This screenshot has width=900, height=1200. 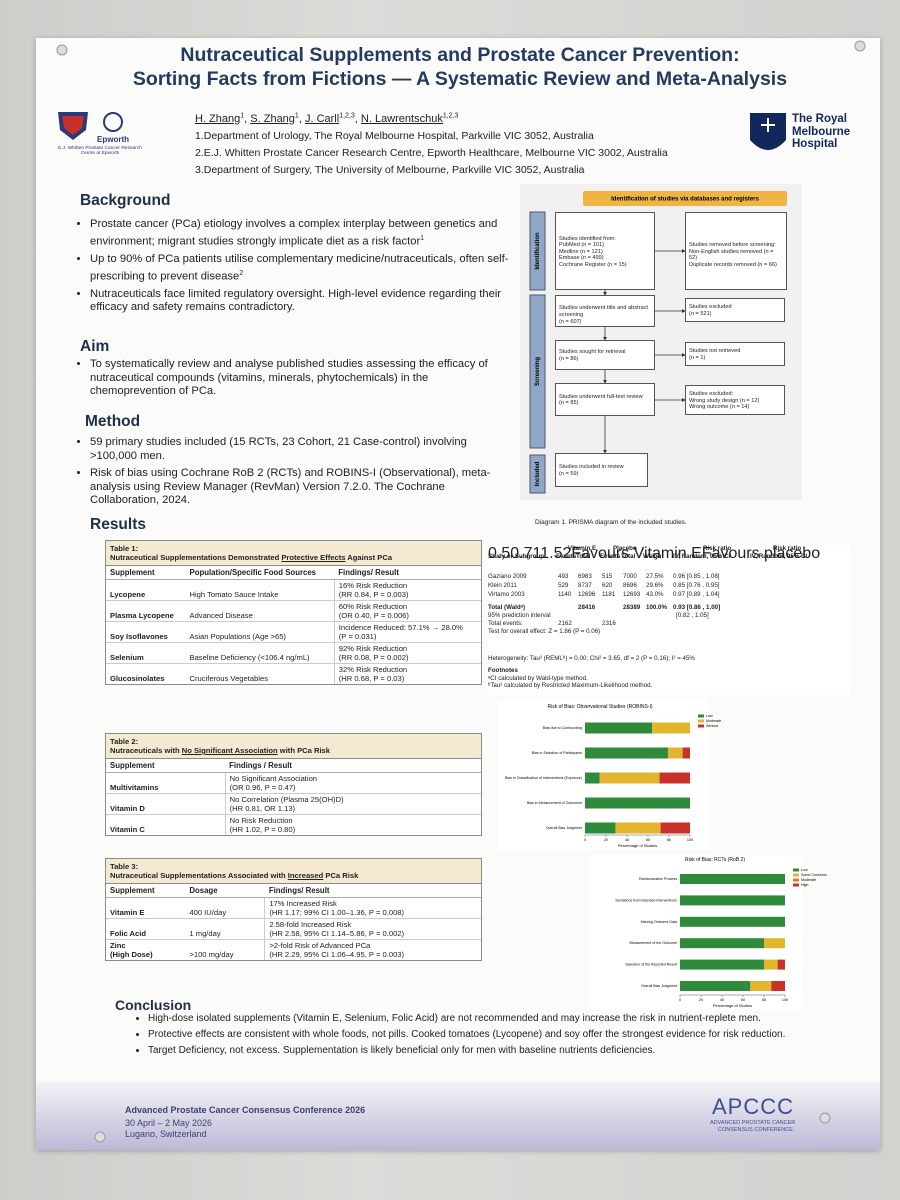 I want to click on x-tick-label: 100, so click(x=690, y=840).